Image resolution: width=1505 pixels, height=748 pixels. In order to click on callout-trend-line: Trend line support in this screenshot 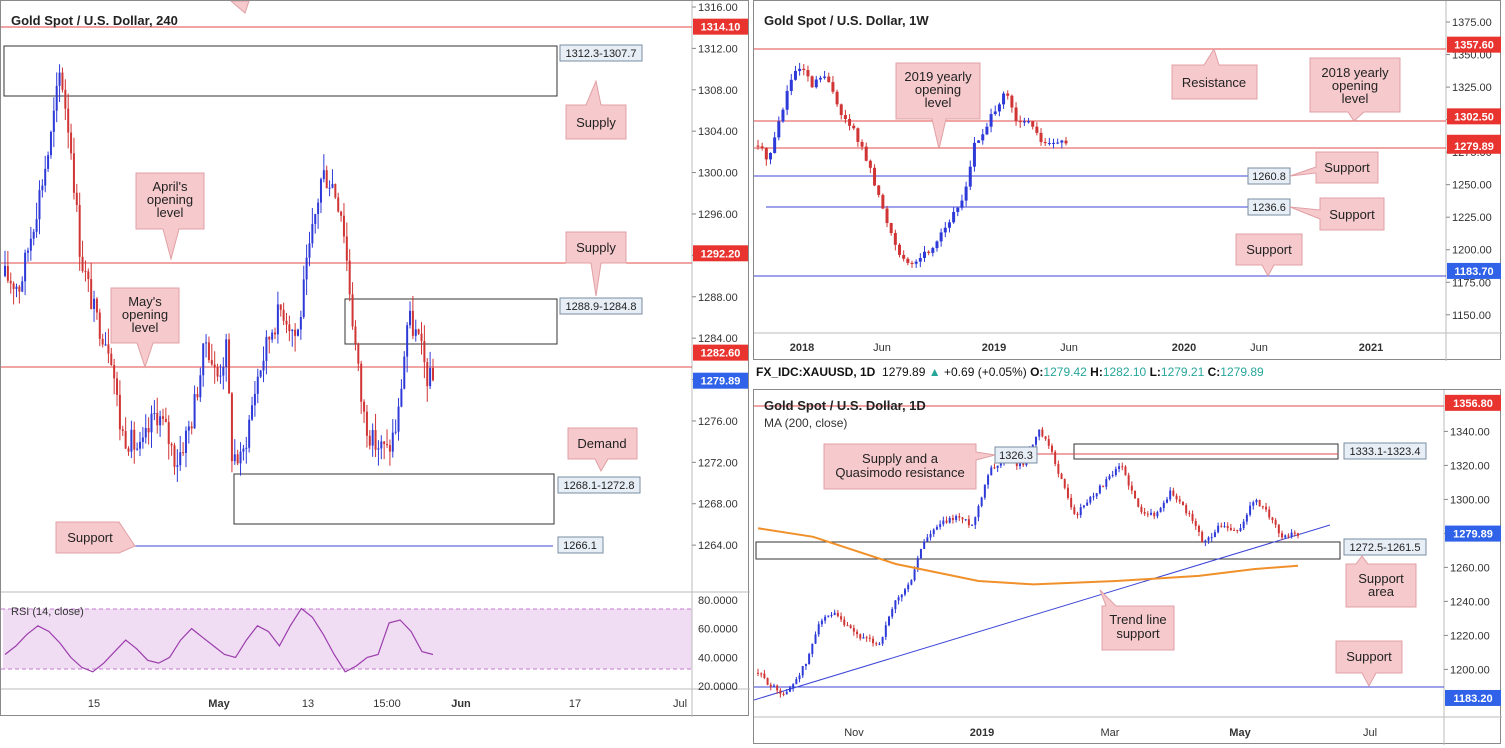, I will do `click(1137, 620)`.